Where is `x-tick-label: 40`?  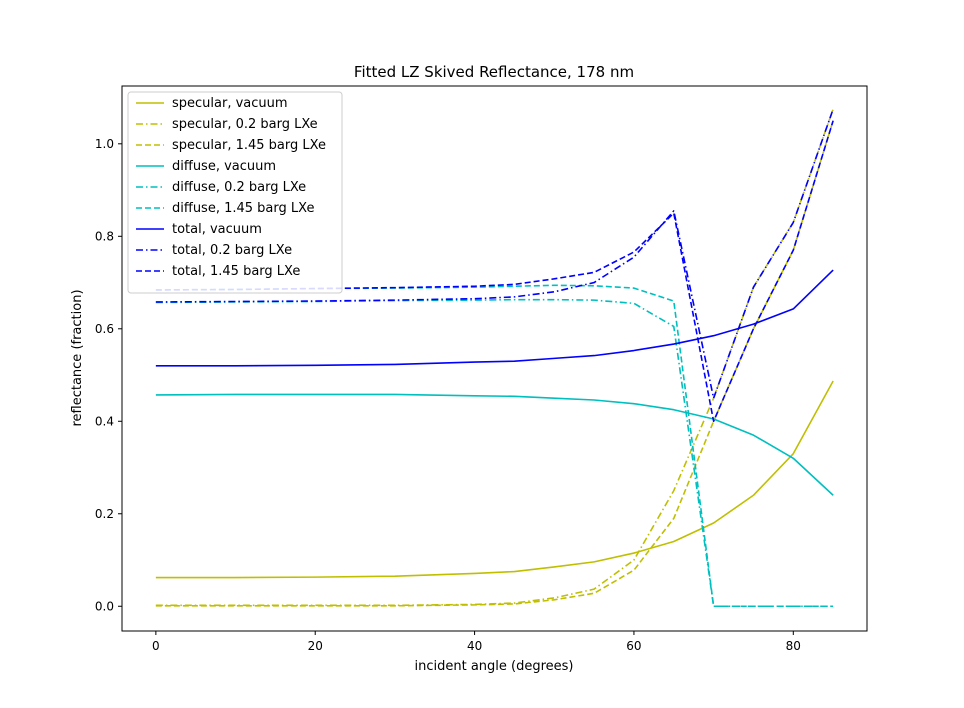
x-tick-label: 40 is located at coordinates (474, 646).